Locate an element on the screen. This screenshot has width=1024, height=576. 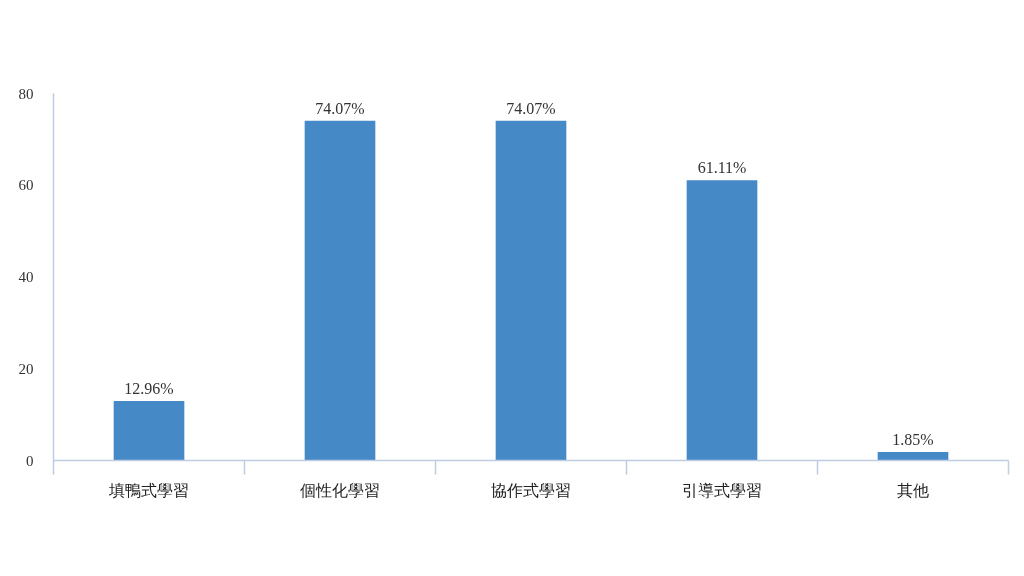
data-label: 1.85% is located at coordinates (913, 440).